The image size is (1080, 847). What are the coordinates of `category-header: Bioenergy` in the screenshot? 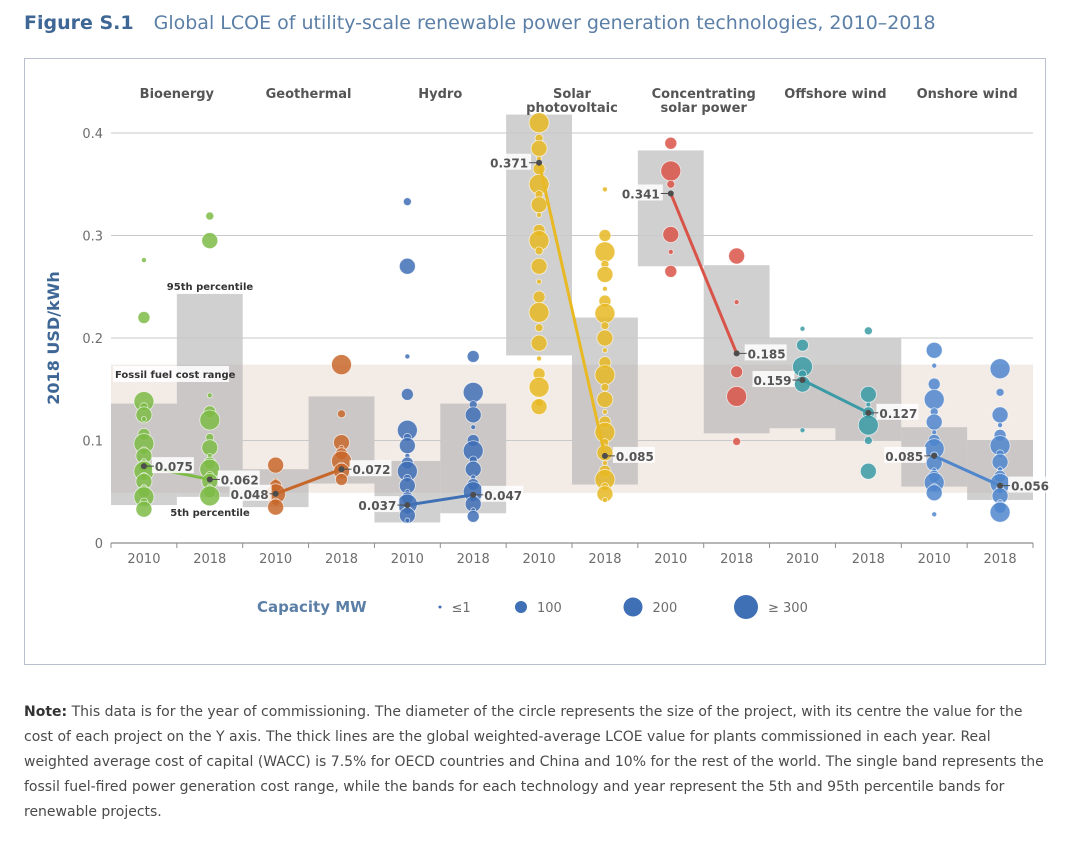 It's located at (177, 94).